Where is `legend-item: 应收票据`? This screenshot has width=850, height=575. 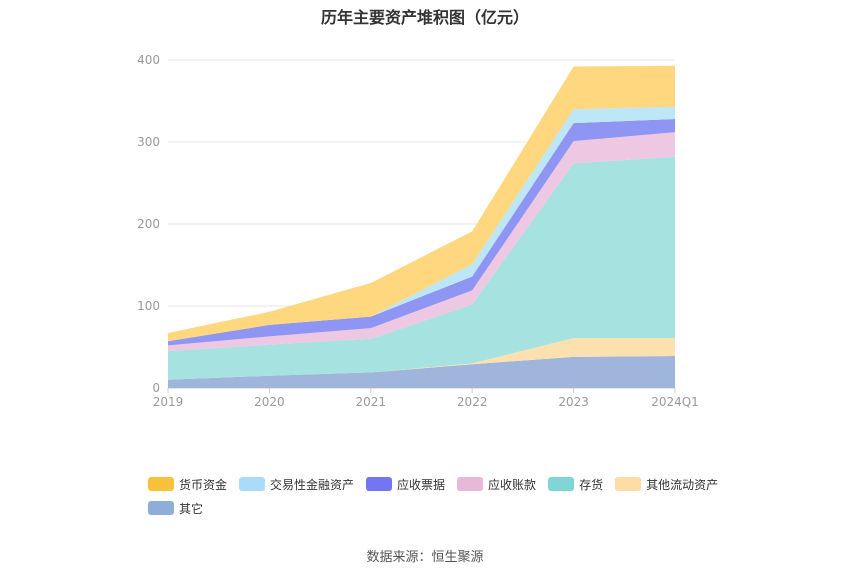
legend-item: 应收票据 is located at coordinates (405, 484).